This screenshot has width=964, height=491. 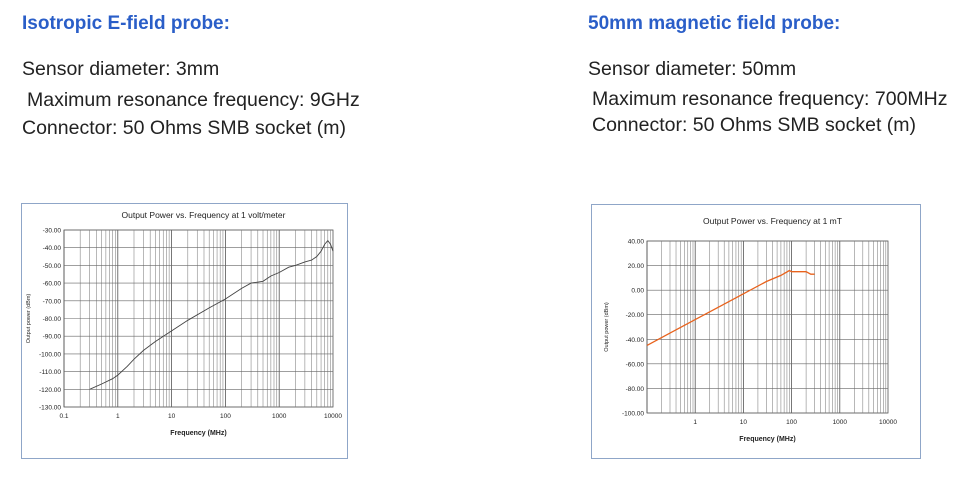 I want to click on y-tick-label: -110.00, so click(x=50, y=372).